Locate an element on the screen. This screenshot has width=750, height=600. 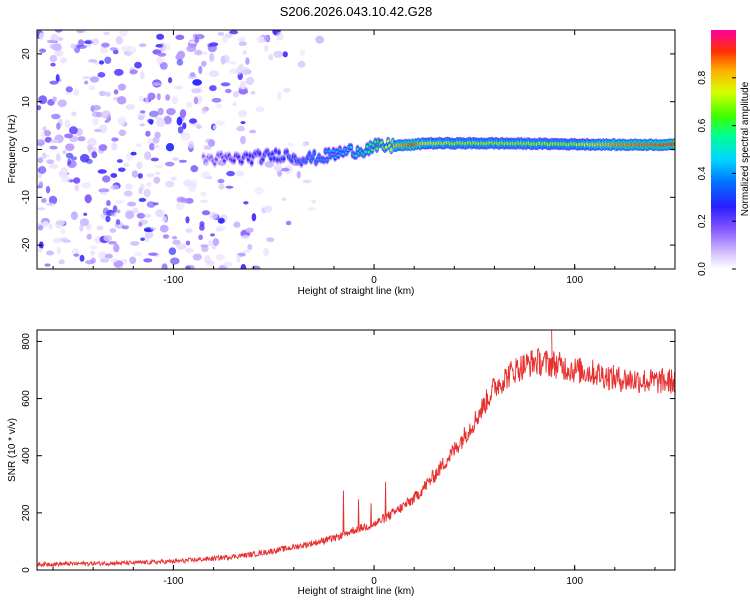
y-tick-label: 600 is located at coordinates (26, 398).